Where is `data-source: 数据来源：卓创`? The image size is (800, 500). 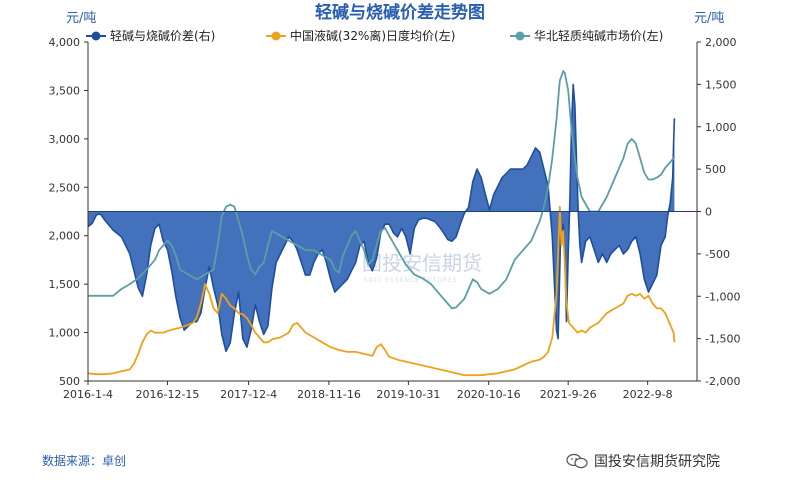 data-source: 数据来源：卓创 is located at coordinates (84, 461).